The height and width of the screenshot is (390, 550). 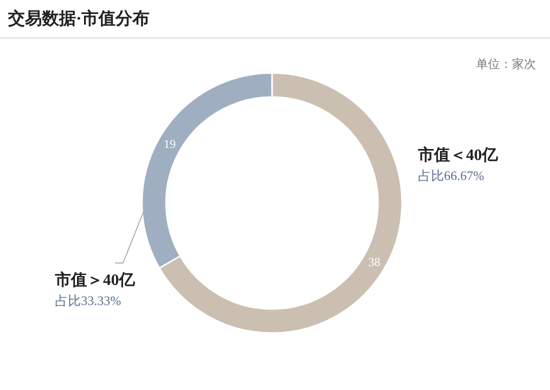 I want to click on text: 占比33.33%, so click(x=88, y=300).